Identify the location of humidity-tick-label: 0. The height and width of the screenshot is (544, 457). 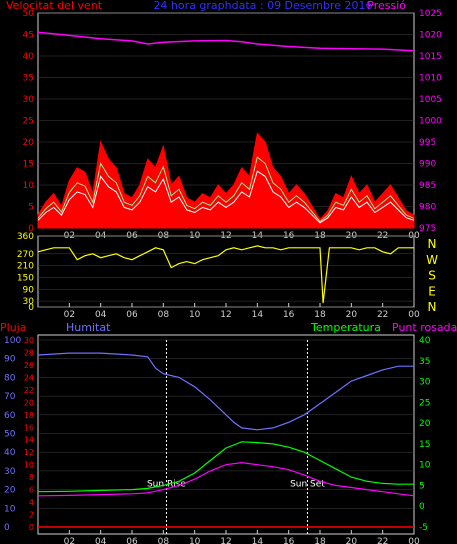
(31, 527).